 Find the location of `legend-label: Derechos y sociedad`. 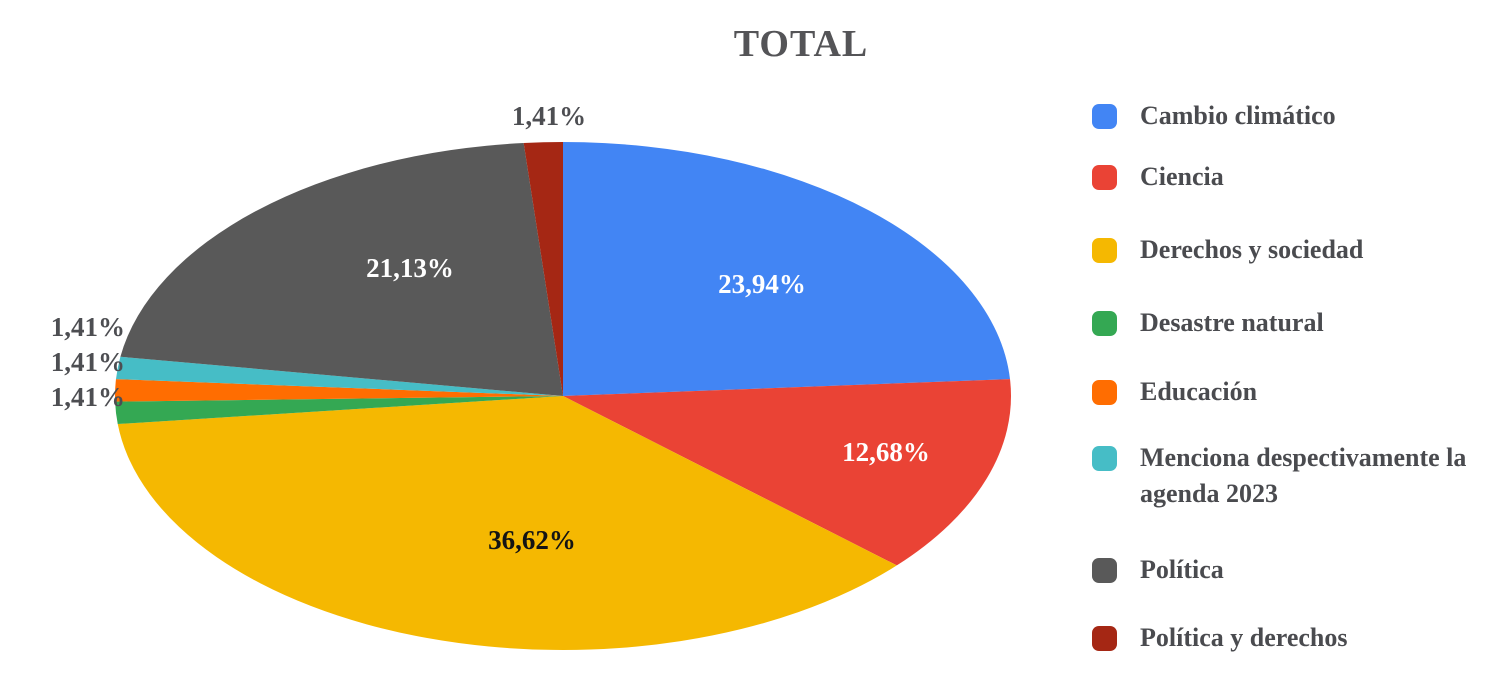

legend-label: Derechos y sociedad is located at coordinates (1252, 249).